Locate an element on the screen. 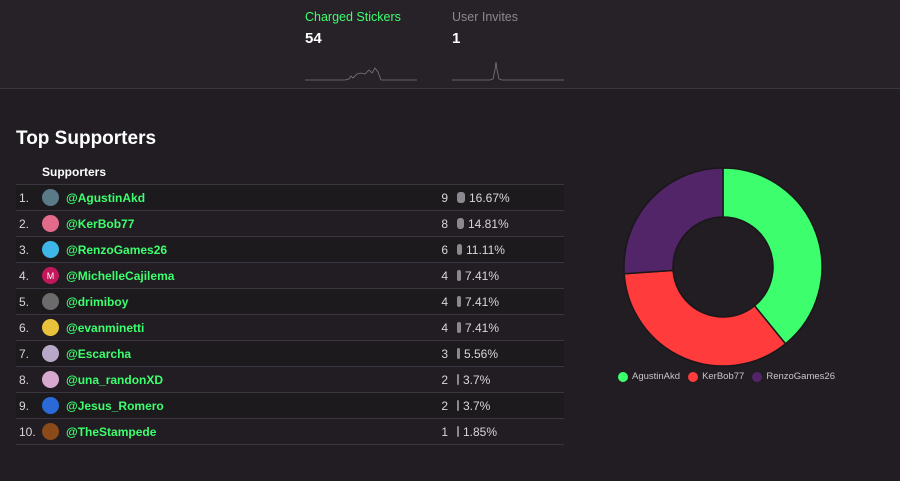 The width and height of the screenshot is (900, 481). supporter-username-link: @TheStampede is located at coordinates (111, 432).